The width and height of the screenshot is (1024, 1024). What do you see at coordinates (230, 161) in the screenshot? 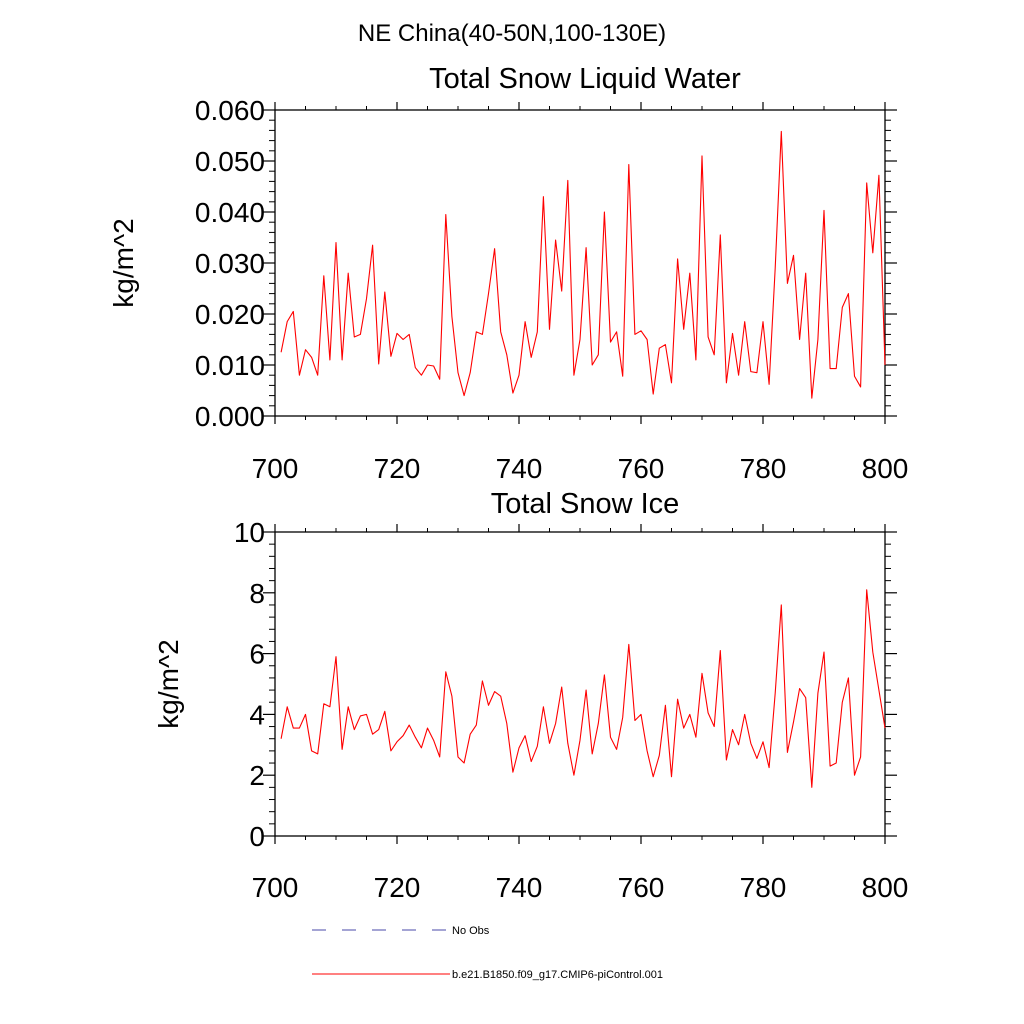
I see `y-tick-label: 0.050` at bounding box center [230, 161].